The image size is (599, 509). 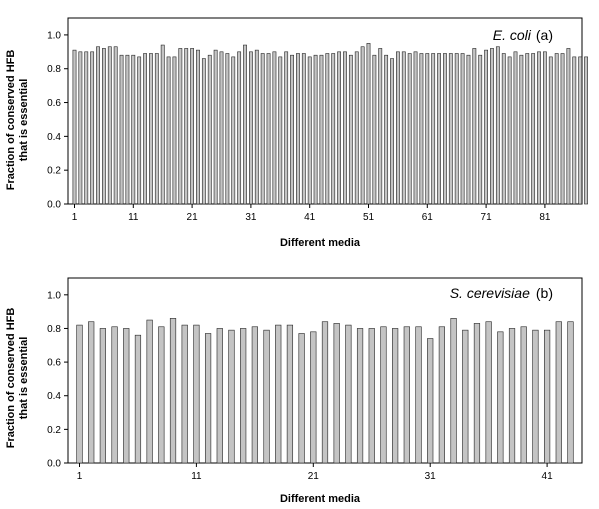 I want to click on y-tick-label: 0.4, so click(x=54, y=396).